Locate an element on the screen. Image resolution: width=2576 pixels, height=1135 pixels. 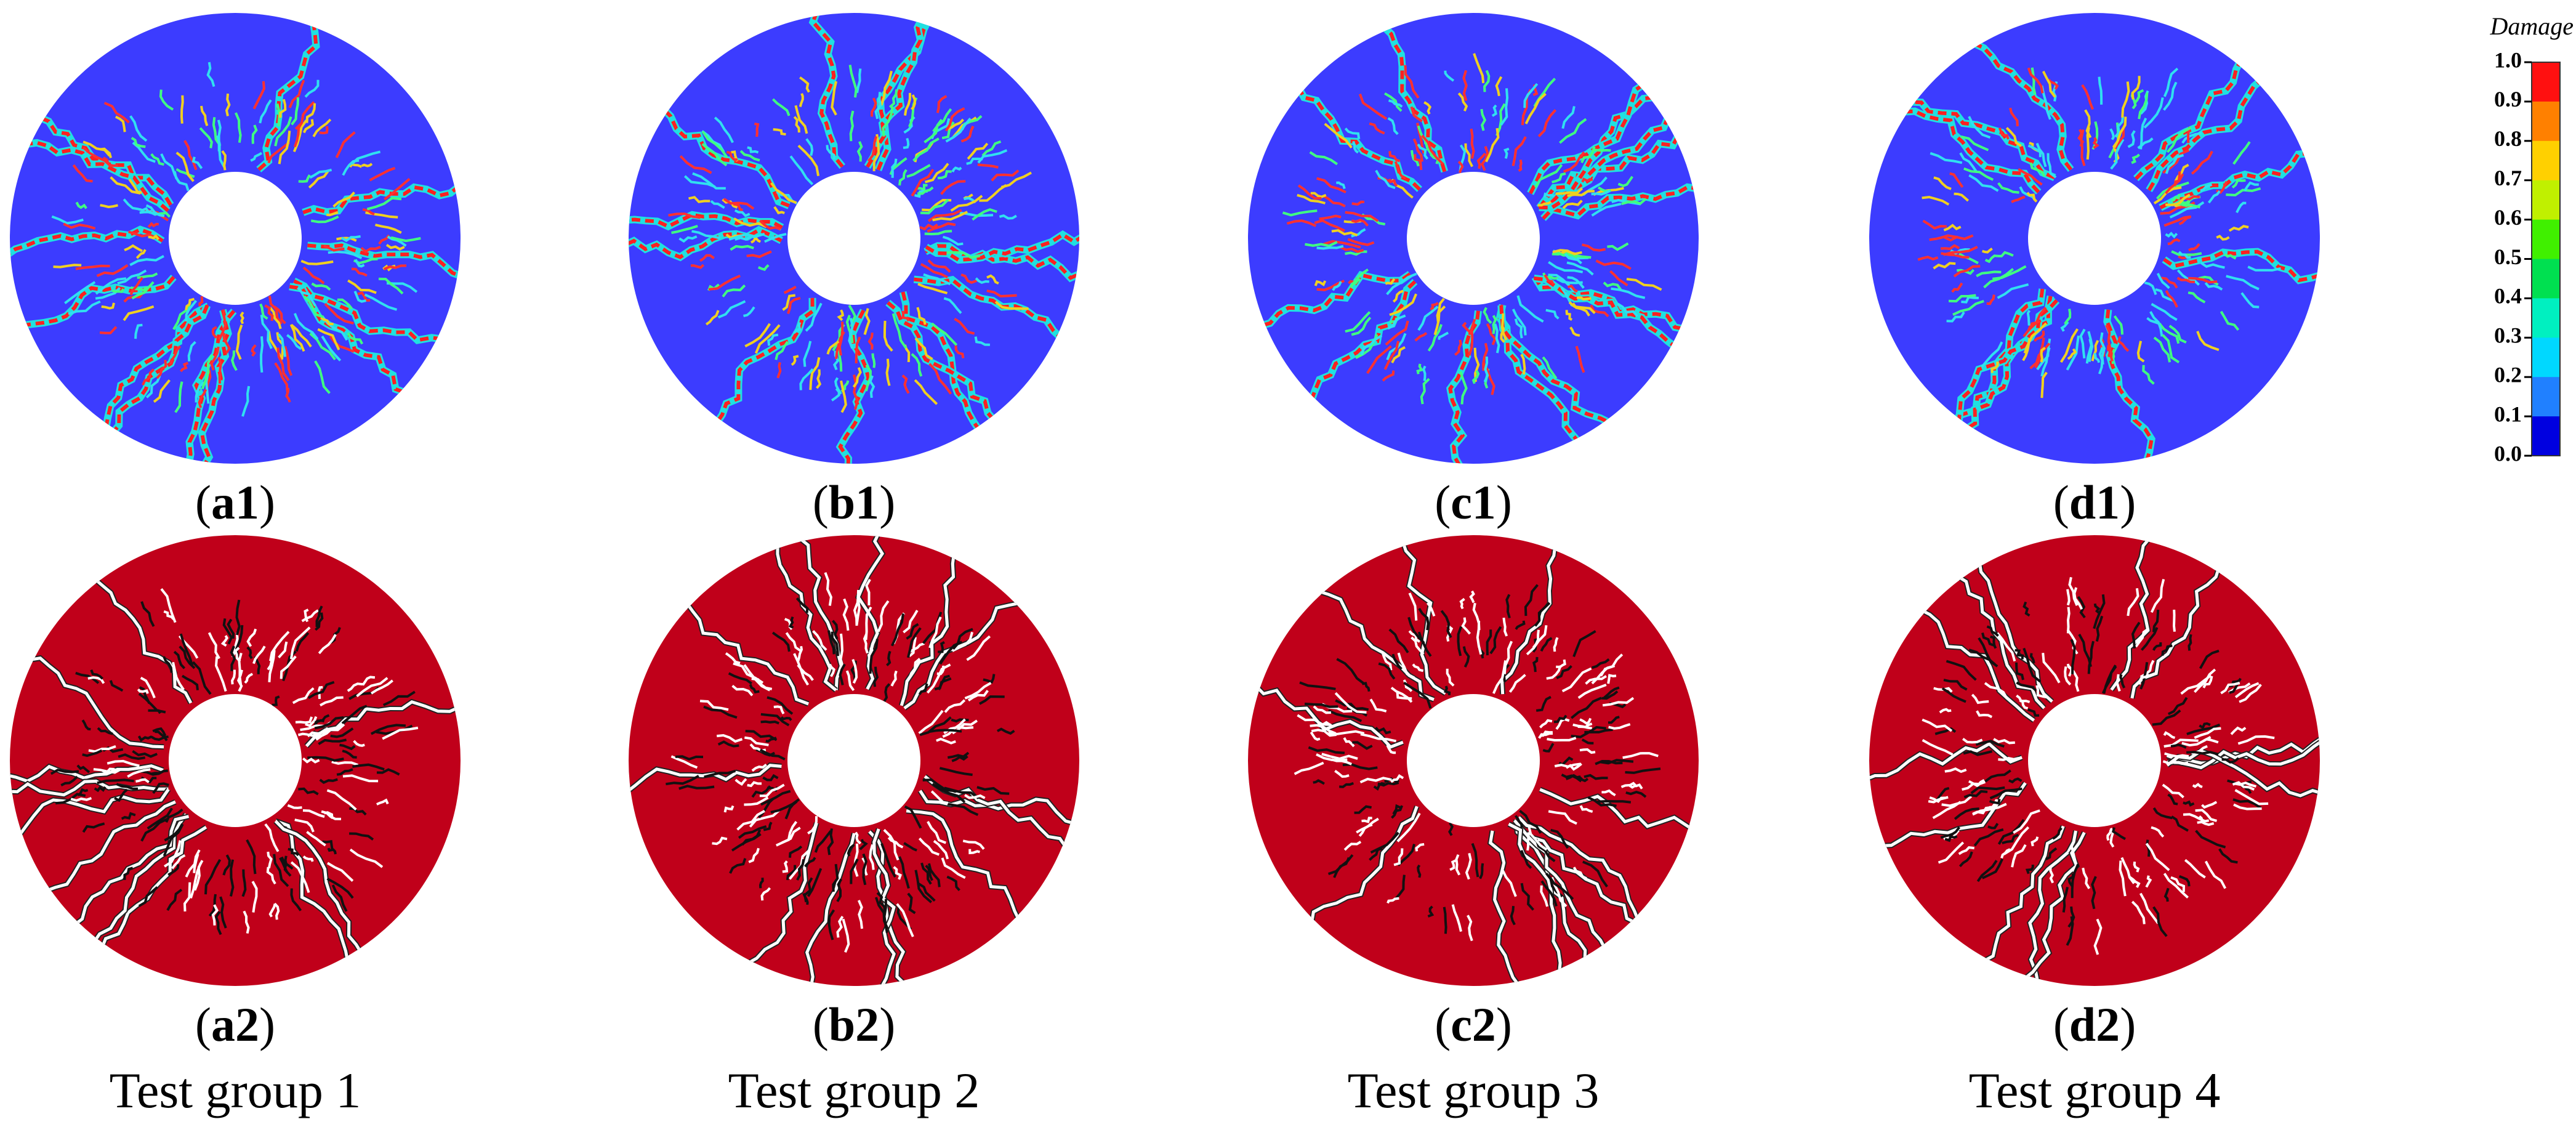
colorbar-segment is located at coordinates (2546, 318).